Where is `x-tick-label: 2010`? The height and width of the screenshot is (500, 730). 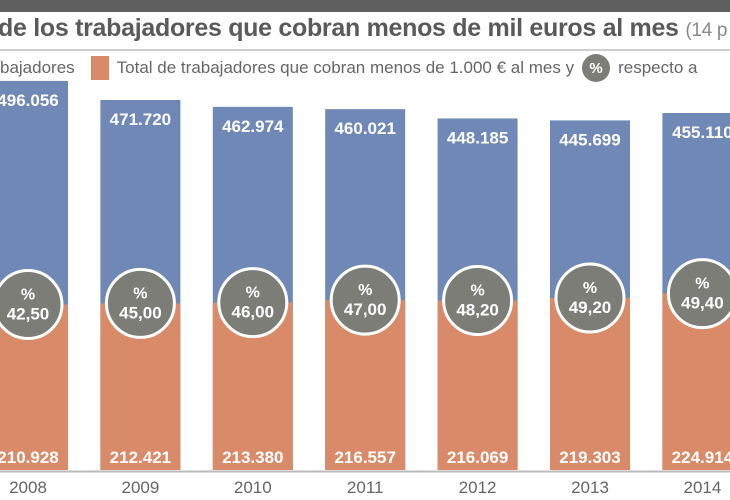 x-tick-label: 2010 is located at coordinates (253, 487).